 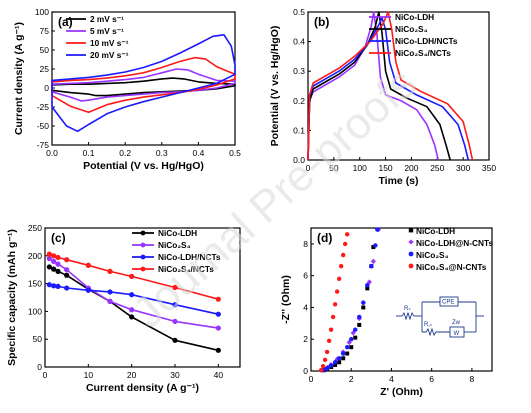 What do you see at coordinates (43, 126) in the screenshot?
I see `y-tick-label: -50` at bounding box center [43, 126].